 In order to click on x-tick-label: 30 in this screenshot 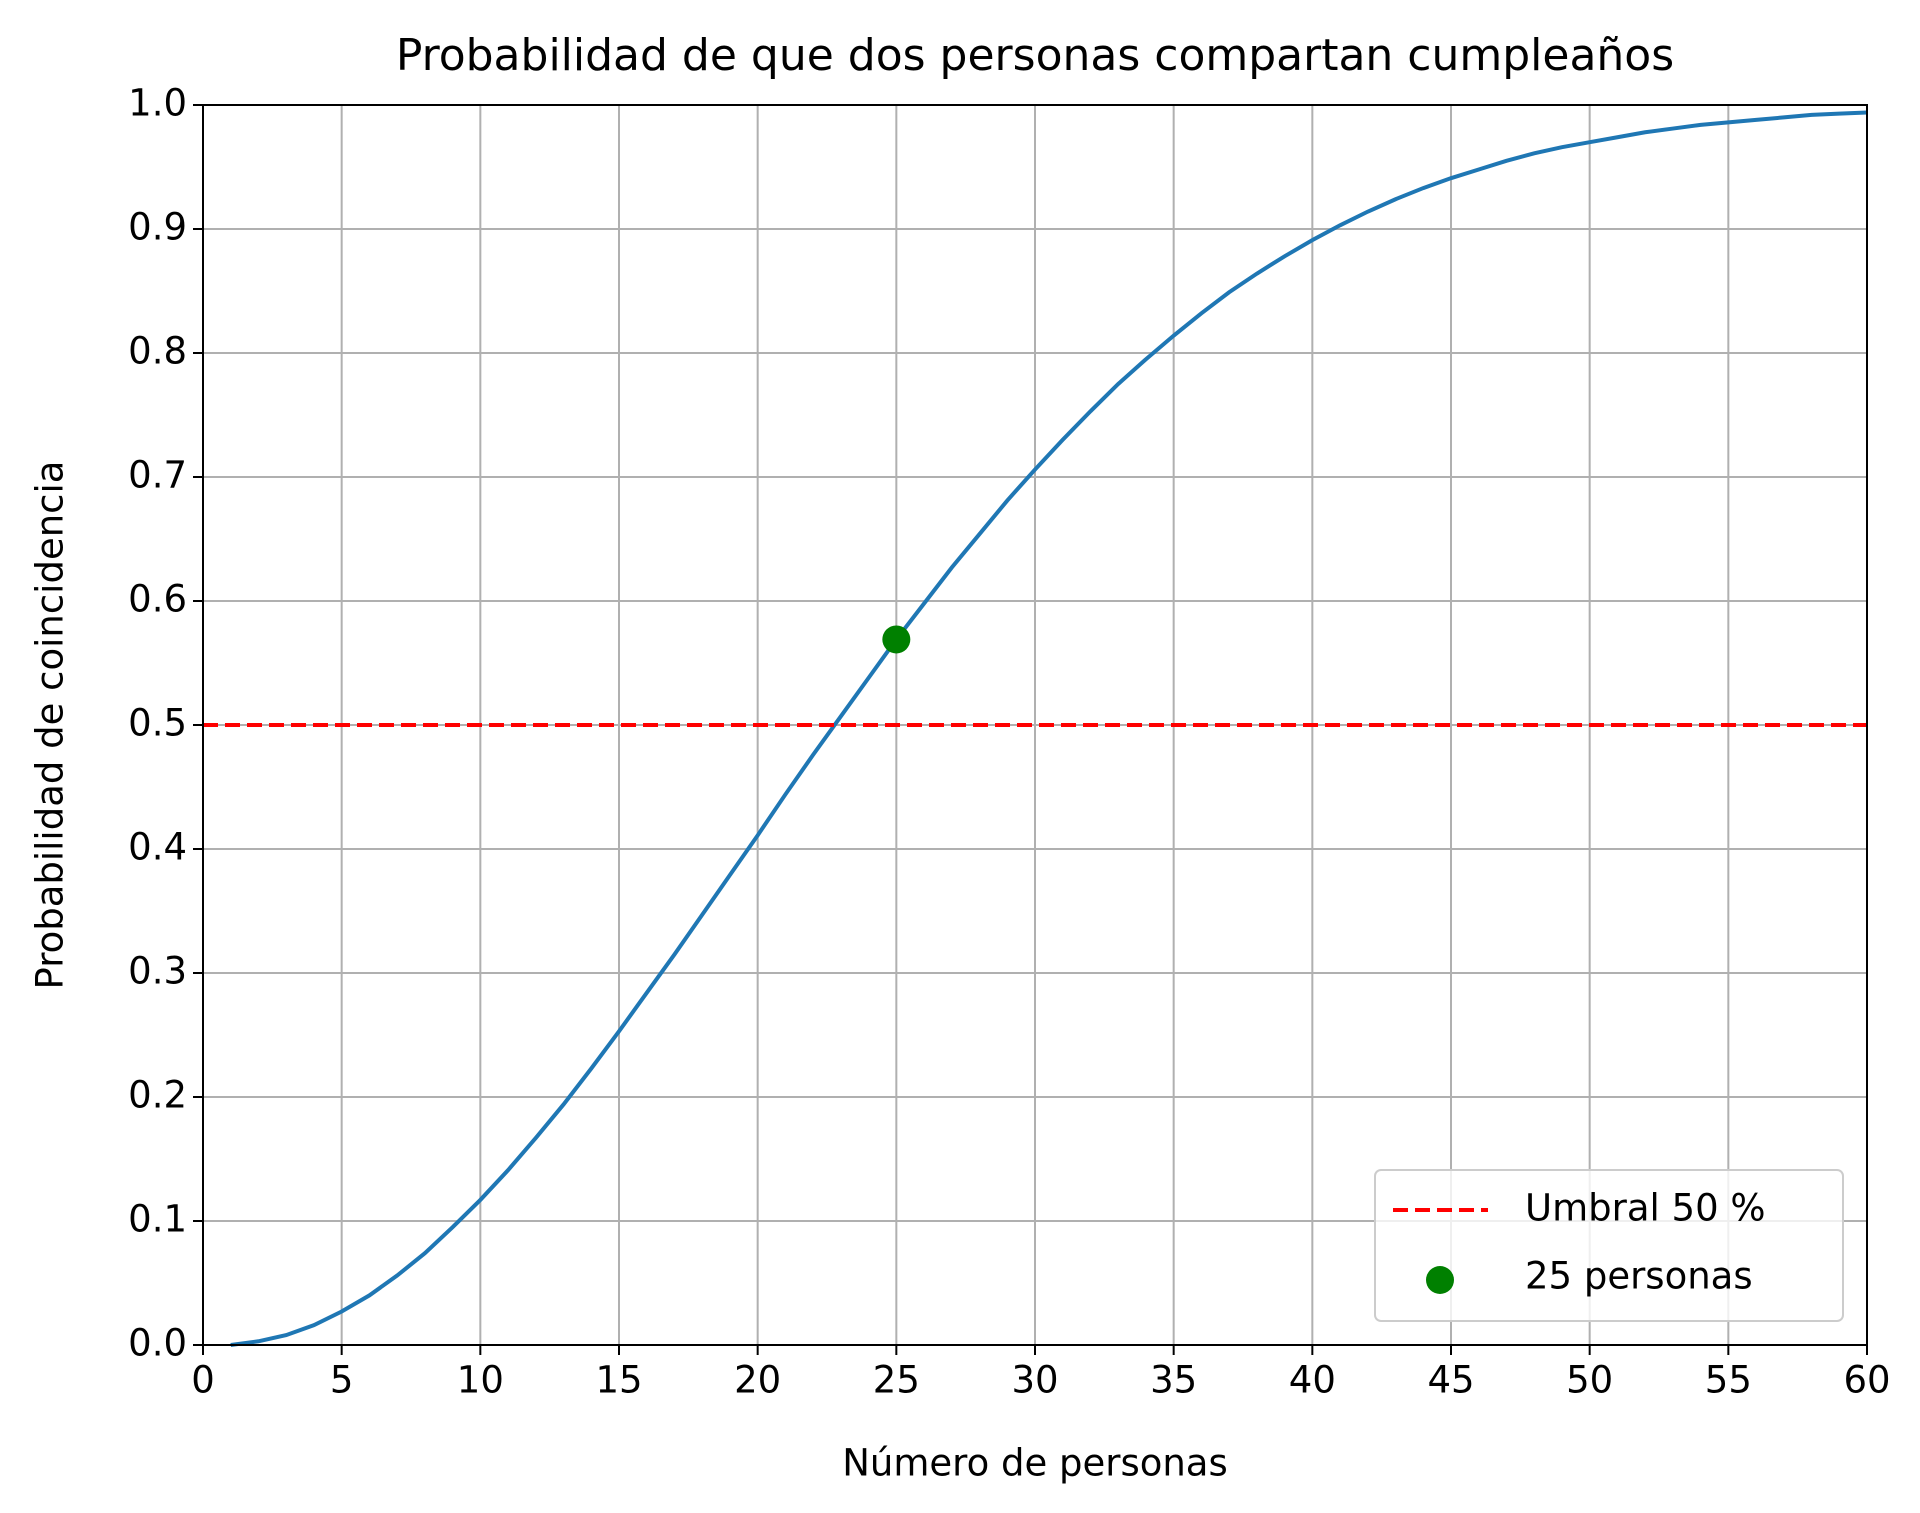, I will do `click(1034, 1380)`.